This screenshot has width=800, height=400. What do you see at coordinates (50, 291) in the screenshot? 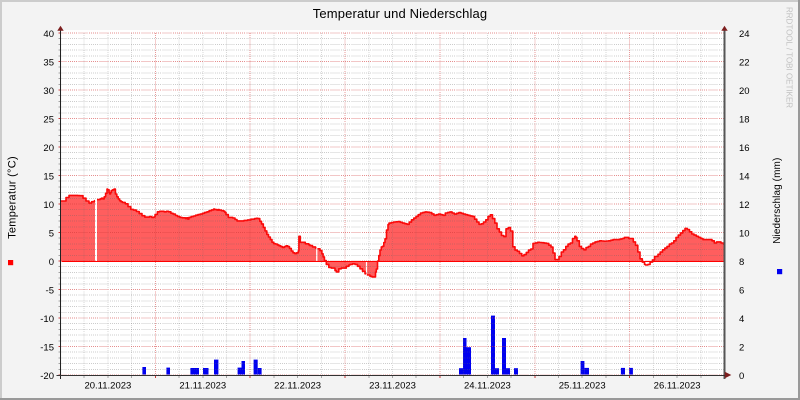
I see `svg-text: -5` at bounding box center [50, 291].